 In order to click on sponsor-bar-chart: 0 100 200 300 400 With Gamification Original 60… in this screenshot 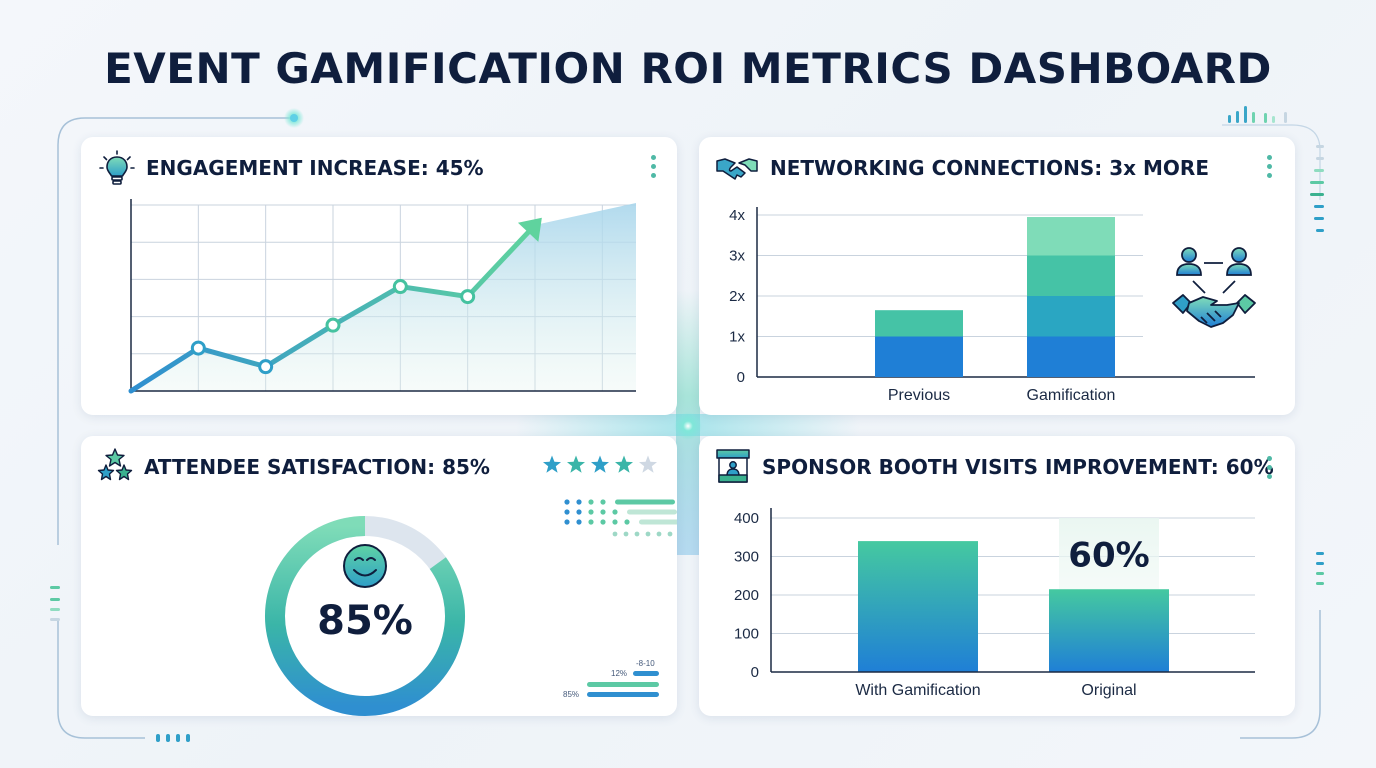, I will do `click(994, 603)`.